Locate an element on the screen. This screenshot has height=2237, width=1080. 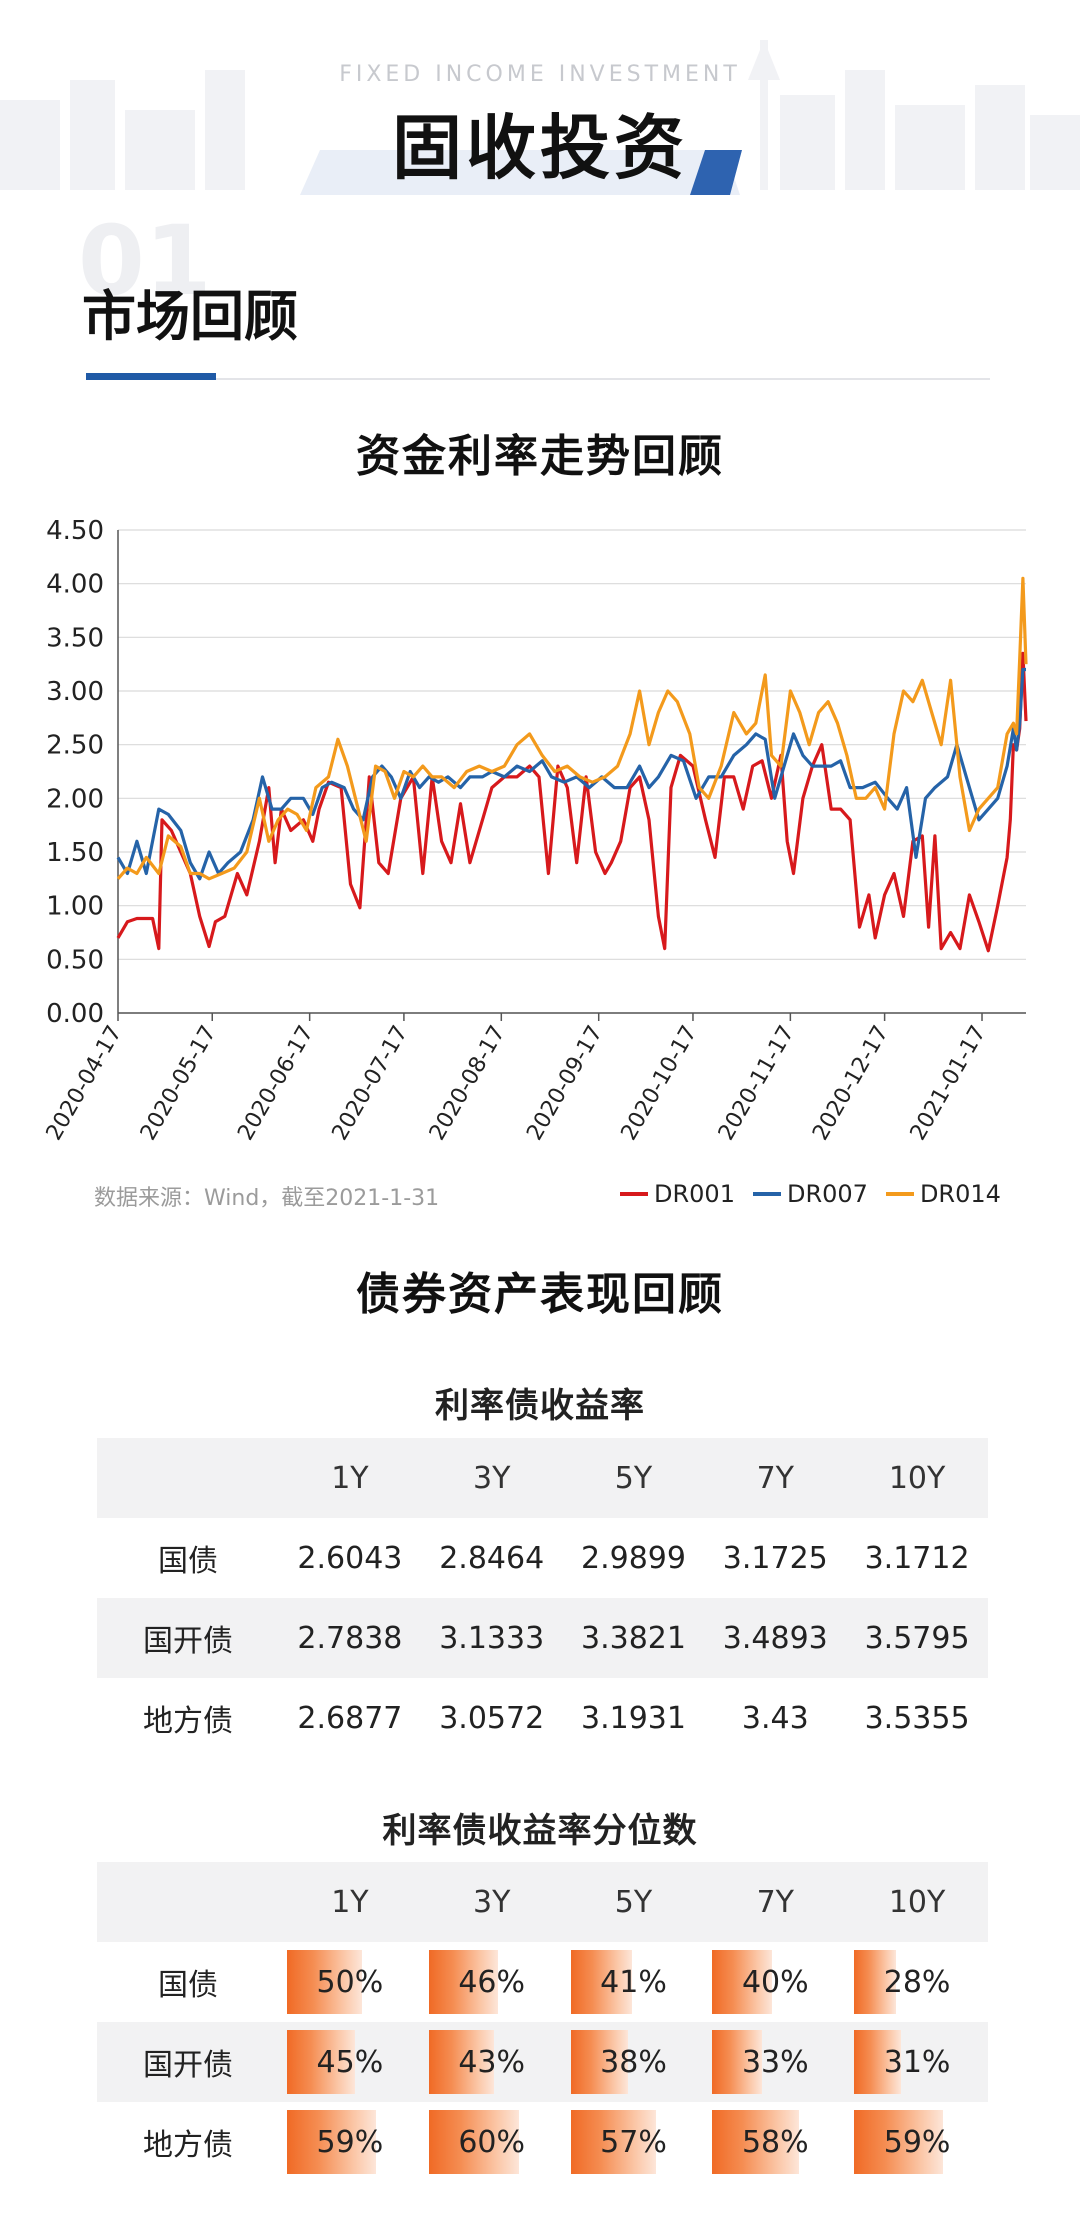
section-title: 市场回顾 is located at coordinates (190, 316).